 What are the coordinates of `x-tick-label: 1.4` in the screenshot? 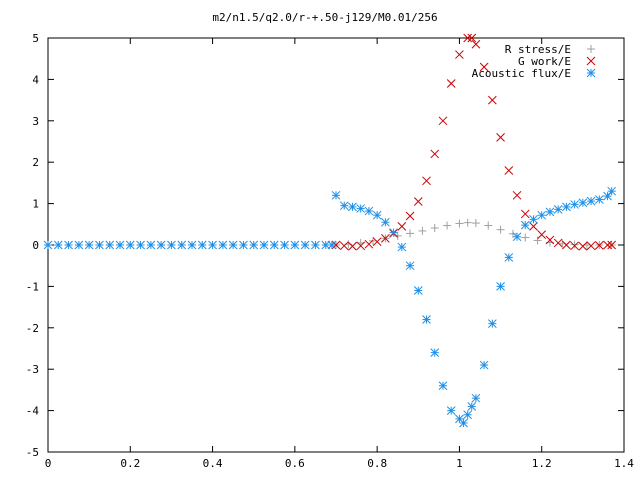 It's located at (624, 463).